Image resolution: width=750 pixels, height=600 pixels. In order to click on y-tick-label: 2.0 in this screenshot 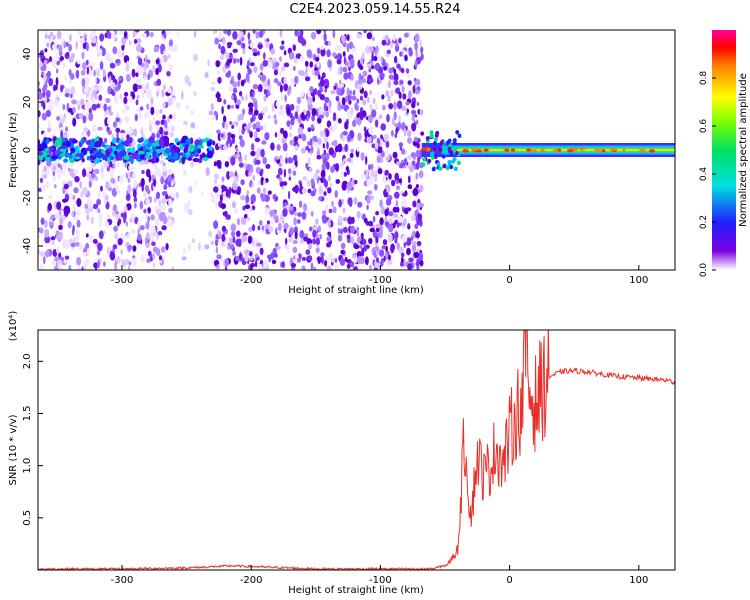, I will do `click(27, 361)`.